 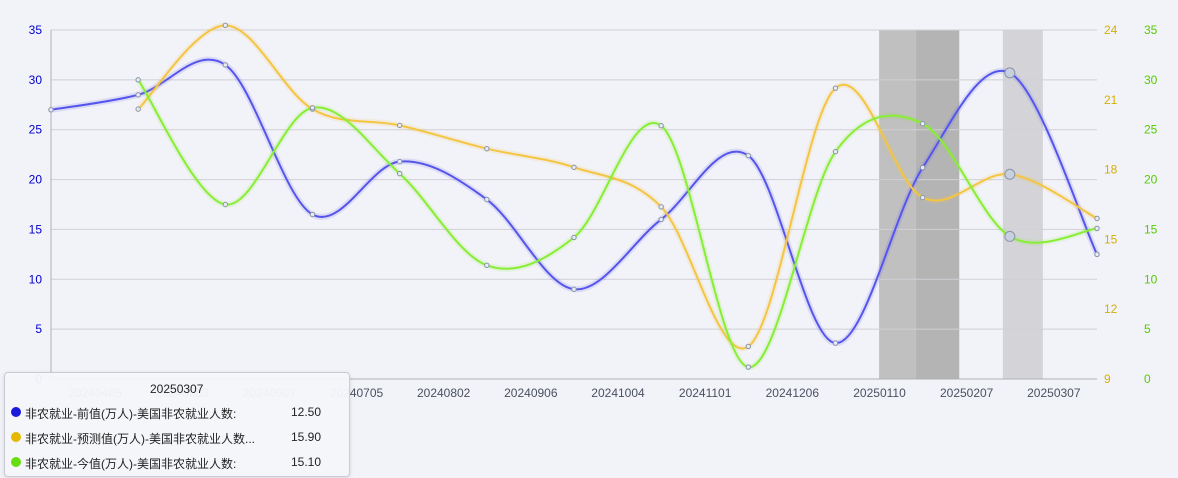 I want to click on x-tick-label: 20240906, so click(x=531, y=393).